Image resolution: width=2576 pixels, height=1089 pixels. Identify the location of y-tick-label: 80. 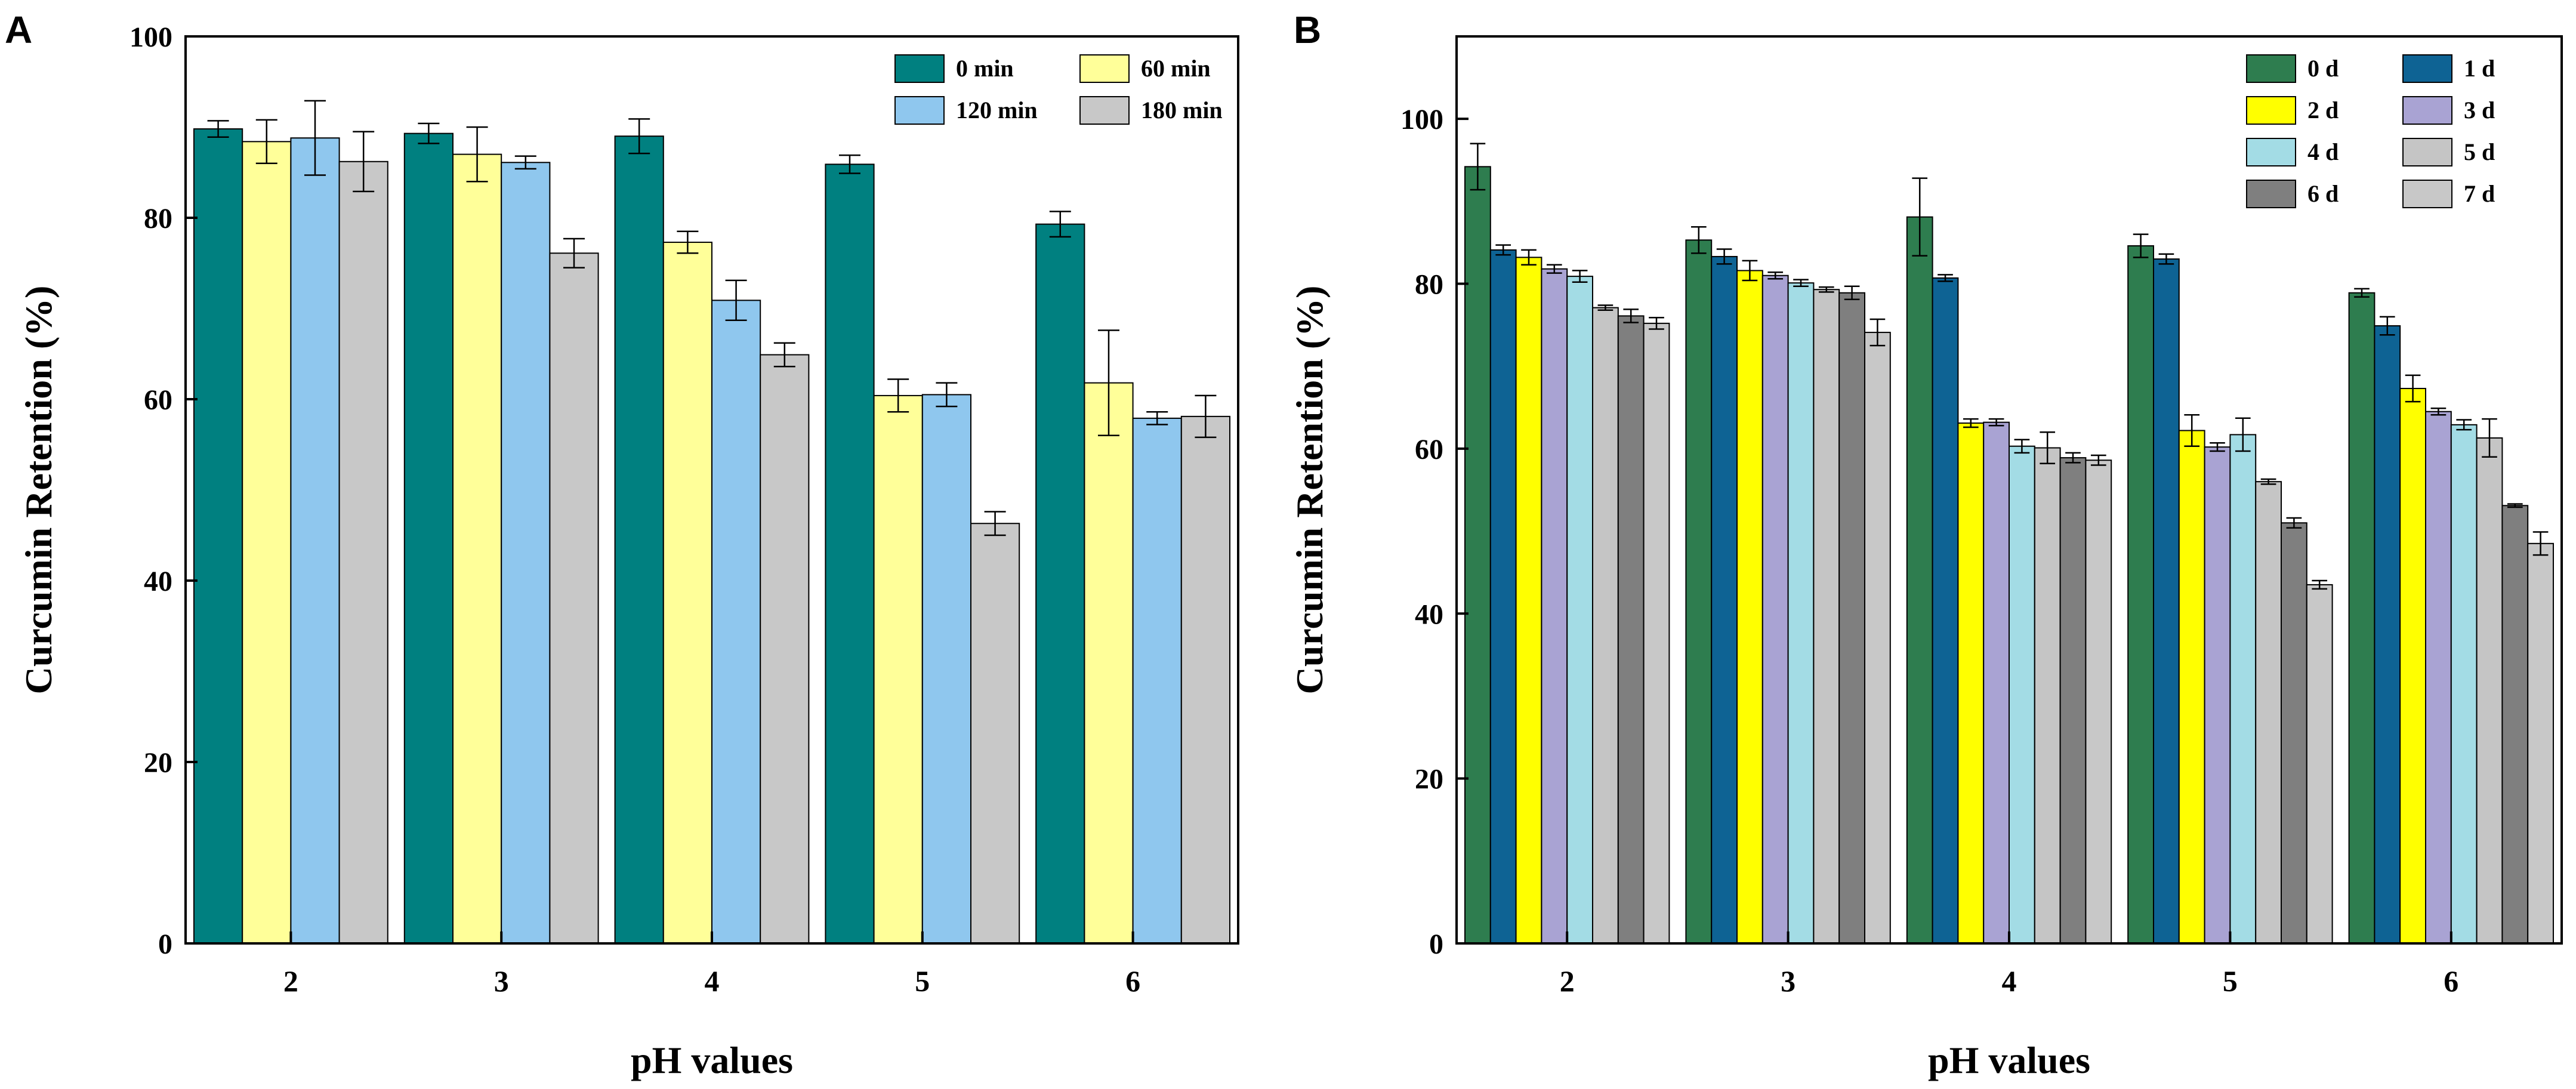
(1429, 285).